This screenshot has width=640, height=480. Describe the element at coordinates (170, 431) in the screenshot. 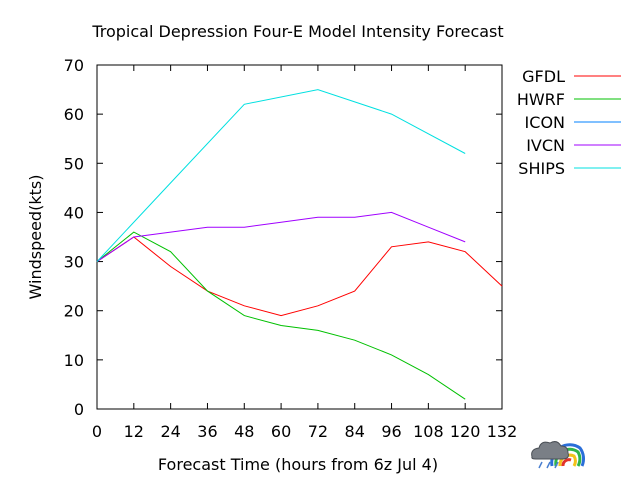

I see `x-tick-label: 24` at that location.